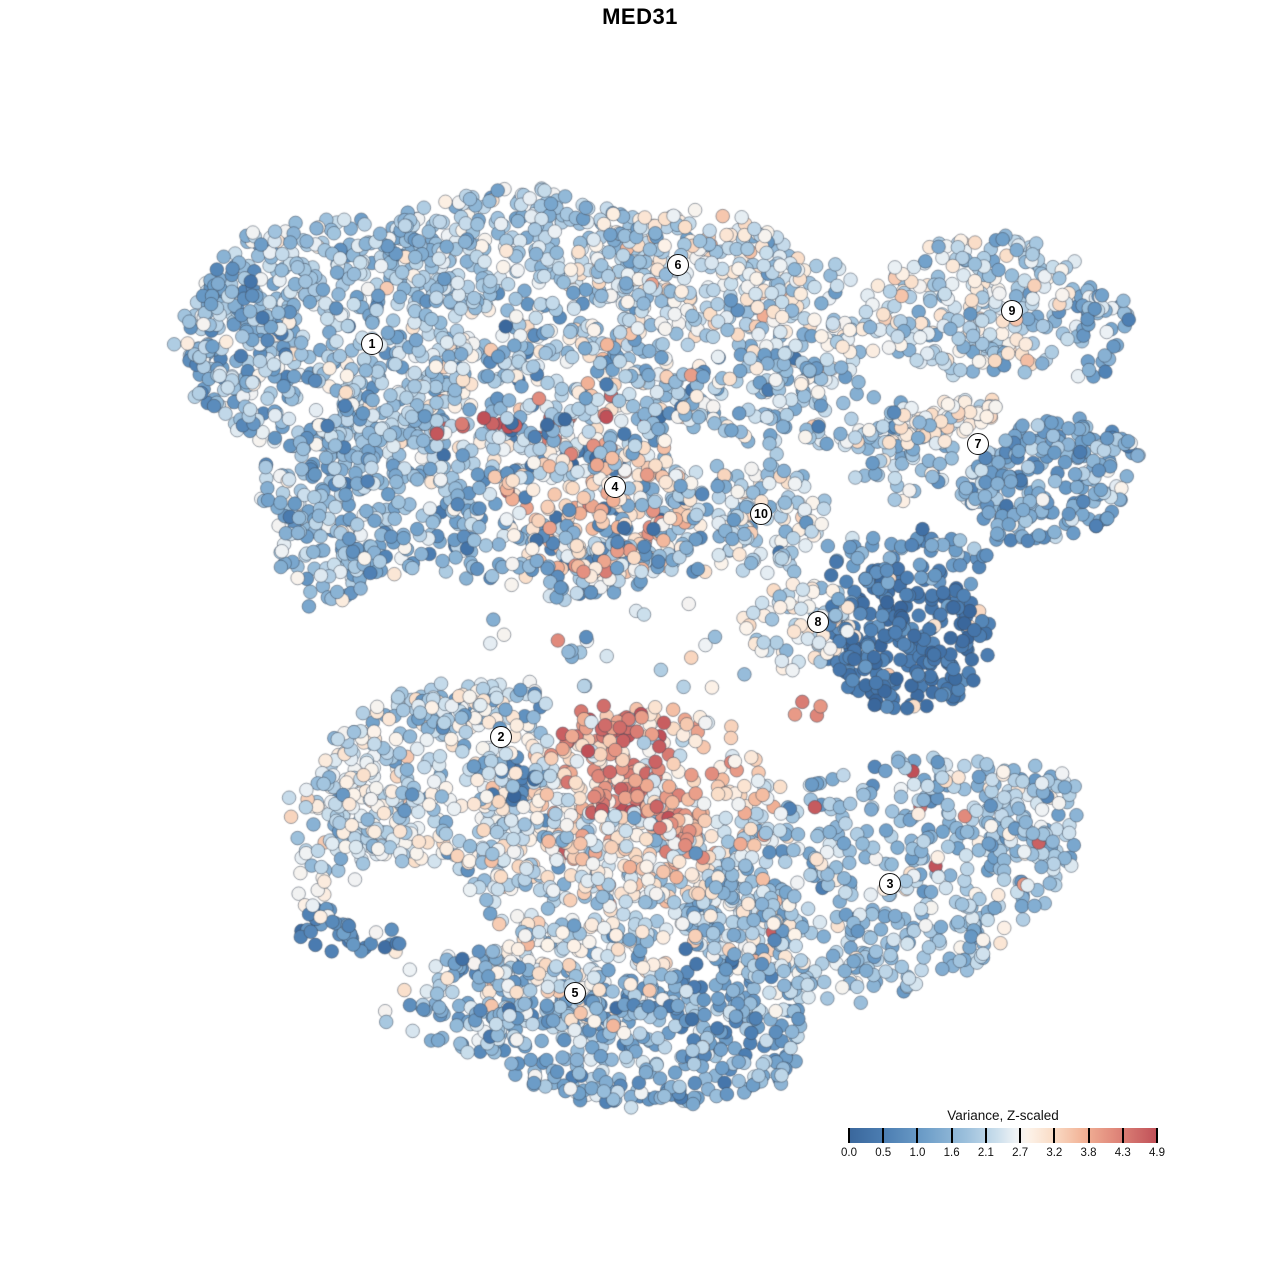  Describe the element at coordinates (761, 514) in the screenshot. I see `cluster-label-10: 10` at that location.